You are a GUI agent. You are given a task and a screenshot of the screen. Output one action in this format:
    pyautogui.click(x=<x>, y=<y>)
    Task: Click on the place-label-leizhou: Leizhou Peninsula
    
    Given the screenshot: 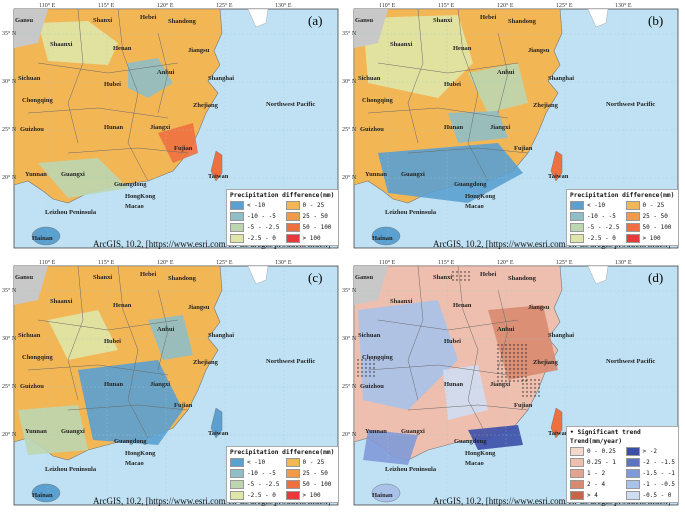 What is the action you would take?
    pyautogui.click(x=411, y=212)
    